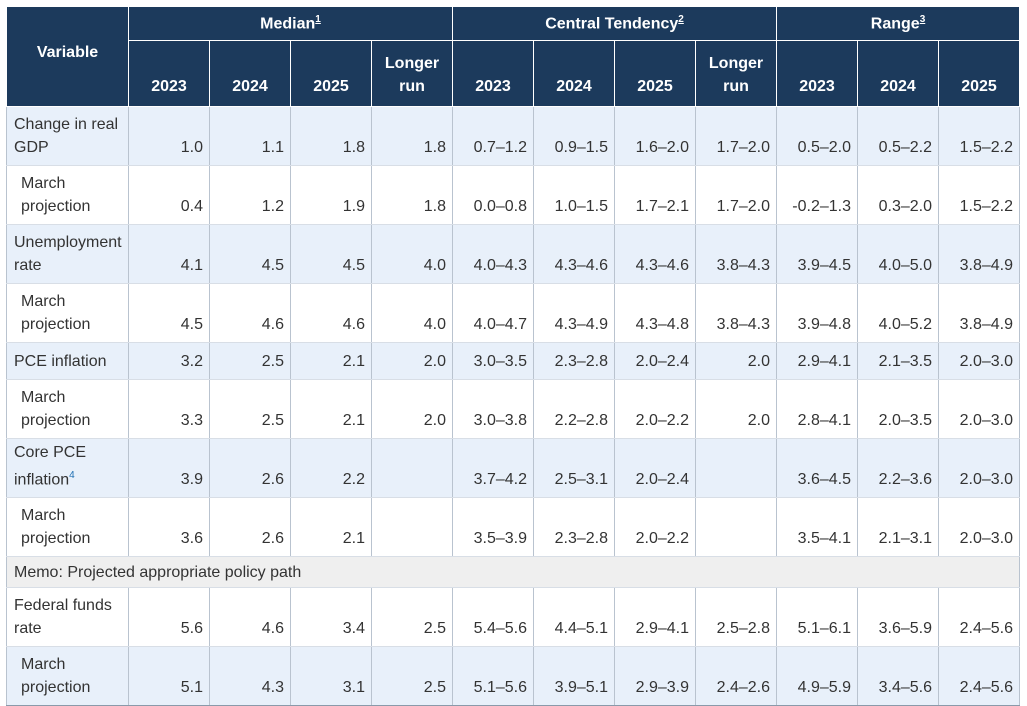  What do you see at coordinates (250, 676) in the screenshot?
I see `table-cell: 4.3` at bounding box center [250, 676].